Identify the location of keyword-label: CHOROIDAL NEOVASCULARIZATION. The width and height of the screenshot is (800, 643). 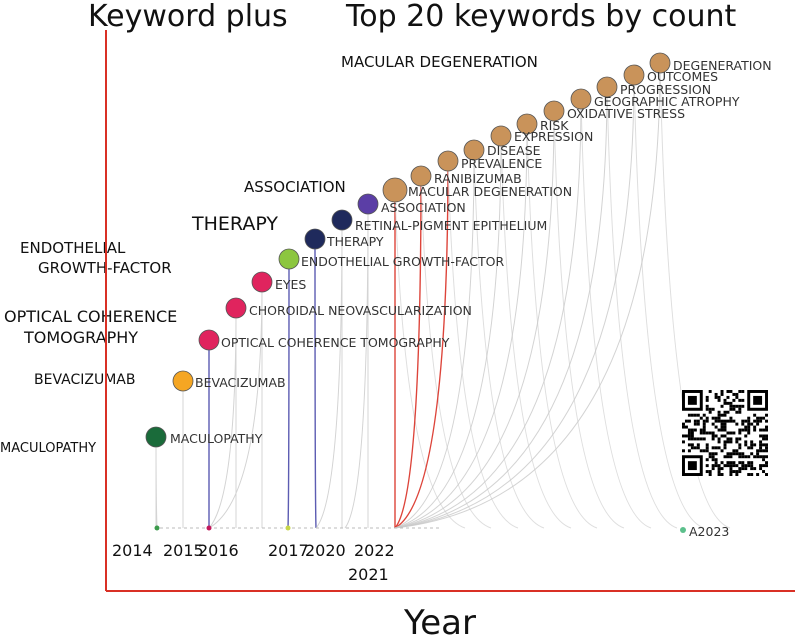
(360, 310).